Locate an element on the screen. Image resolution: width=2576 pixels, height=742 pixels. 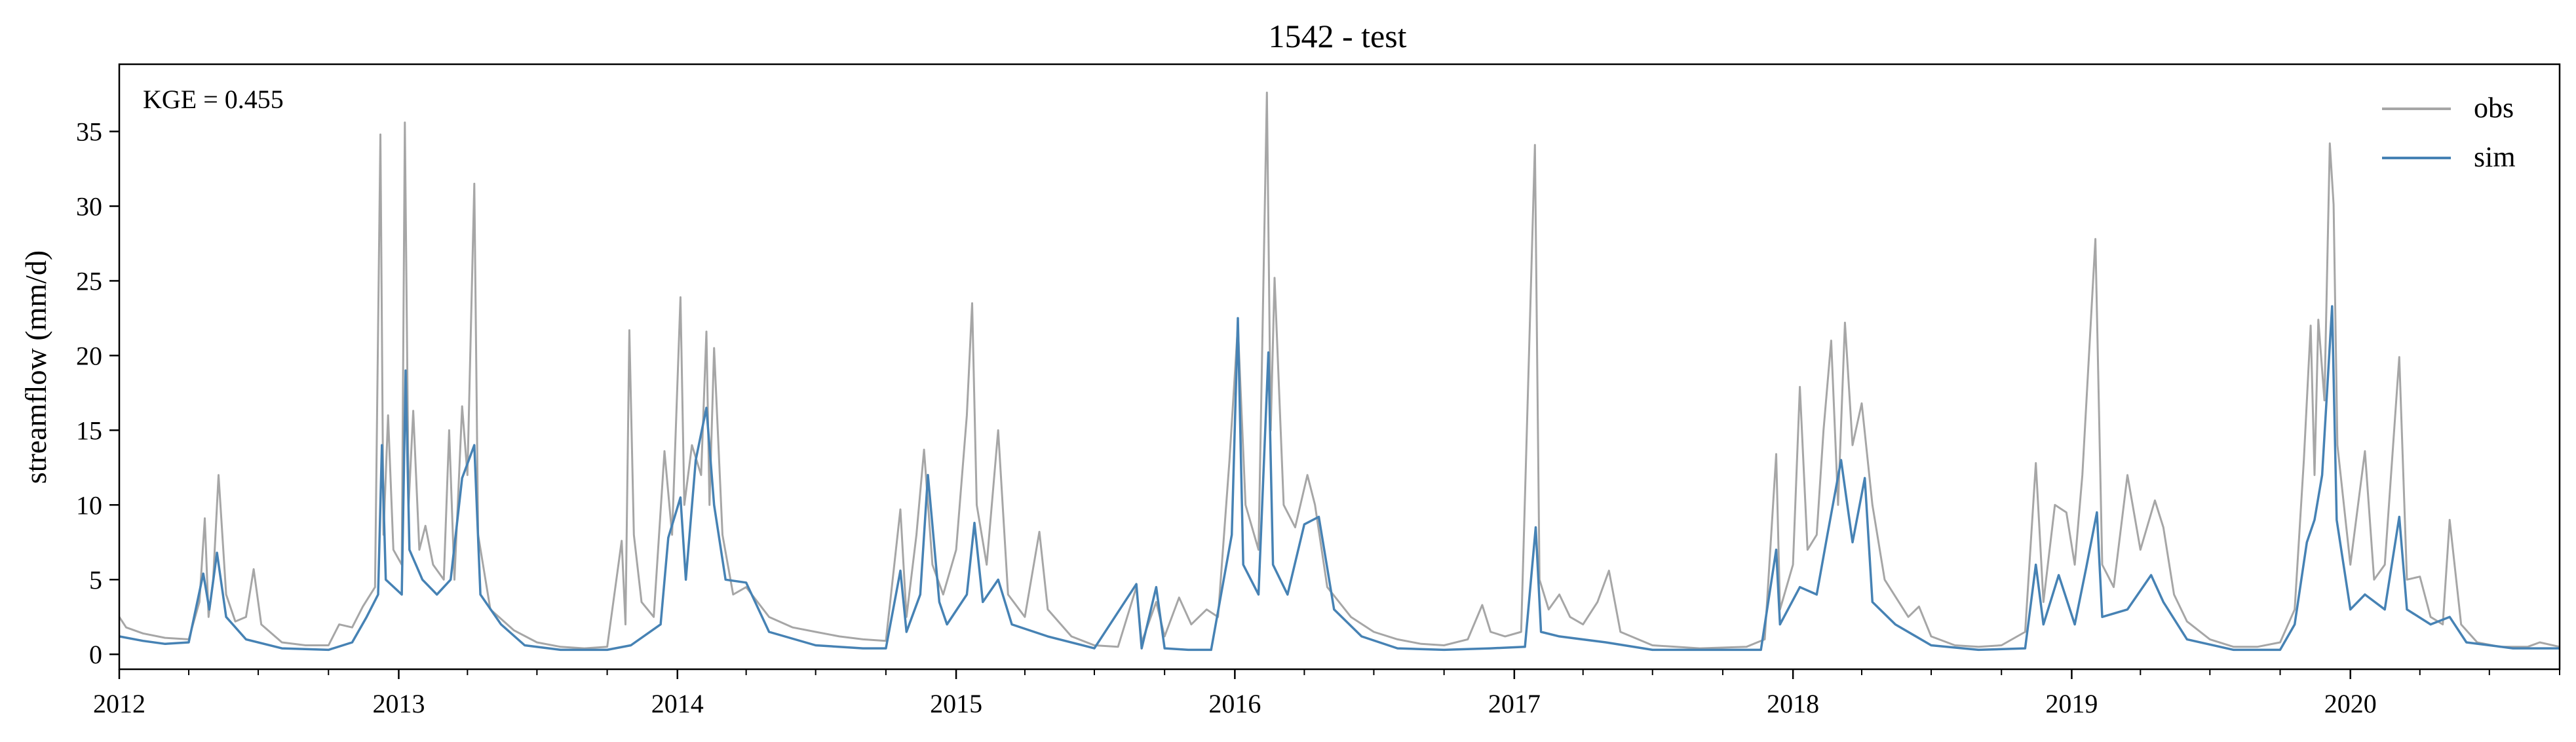
y-axis: 0 5 10 15 20 25 30 35 is located at coordinates (97, 393).